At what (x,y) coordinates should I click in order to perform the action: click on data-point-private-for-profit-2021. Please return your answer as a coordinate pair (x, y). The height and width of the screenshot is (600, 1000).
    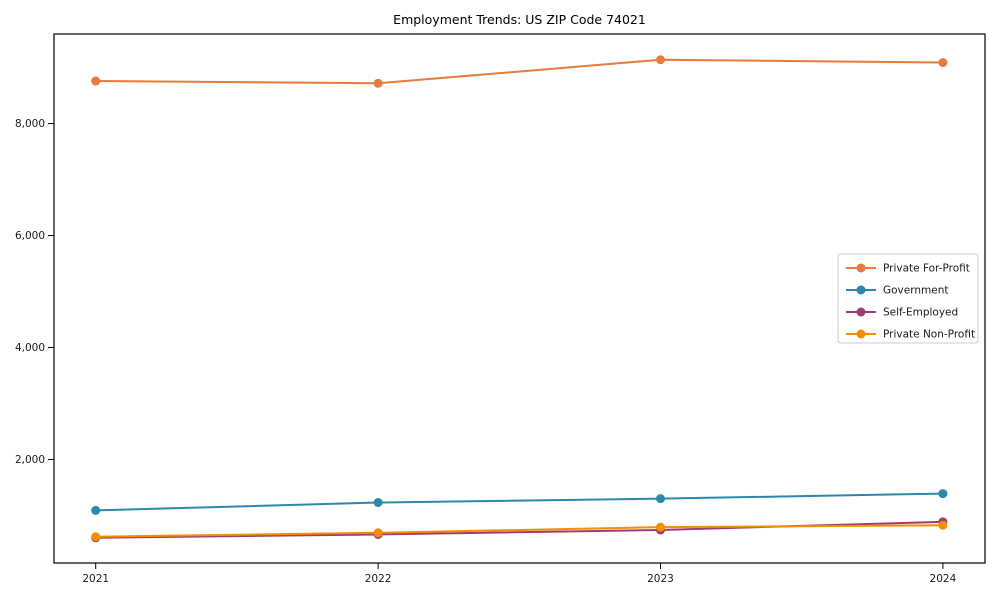
    Looking at the image, I should click on (96, 81).